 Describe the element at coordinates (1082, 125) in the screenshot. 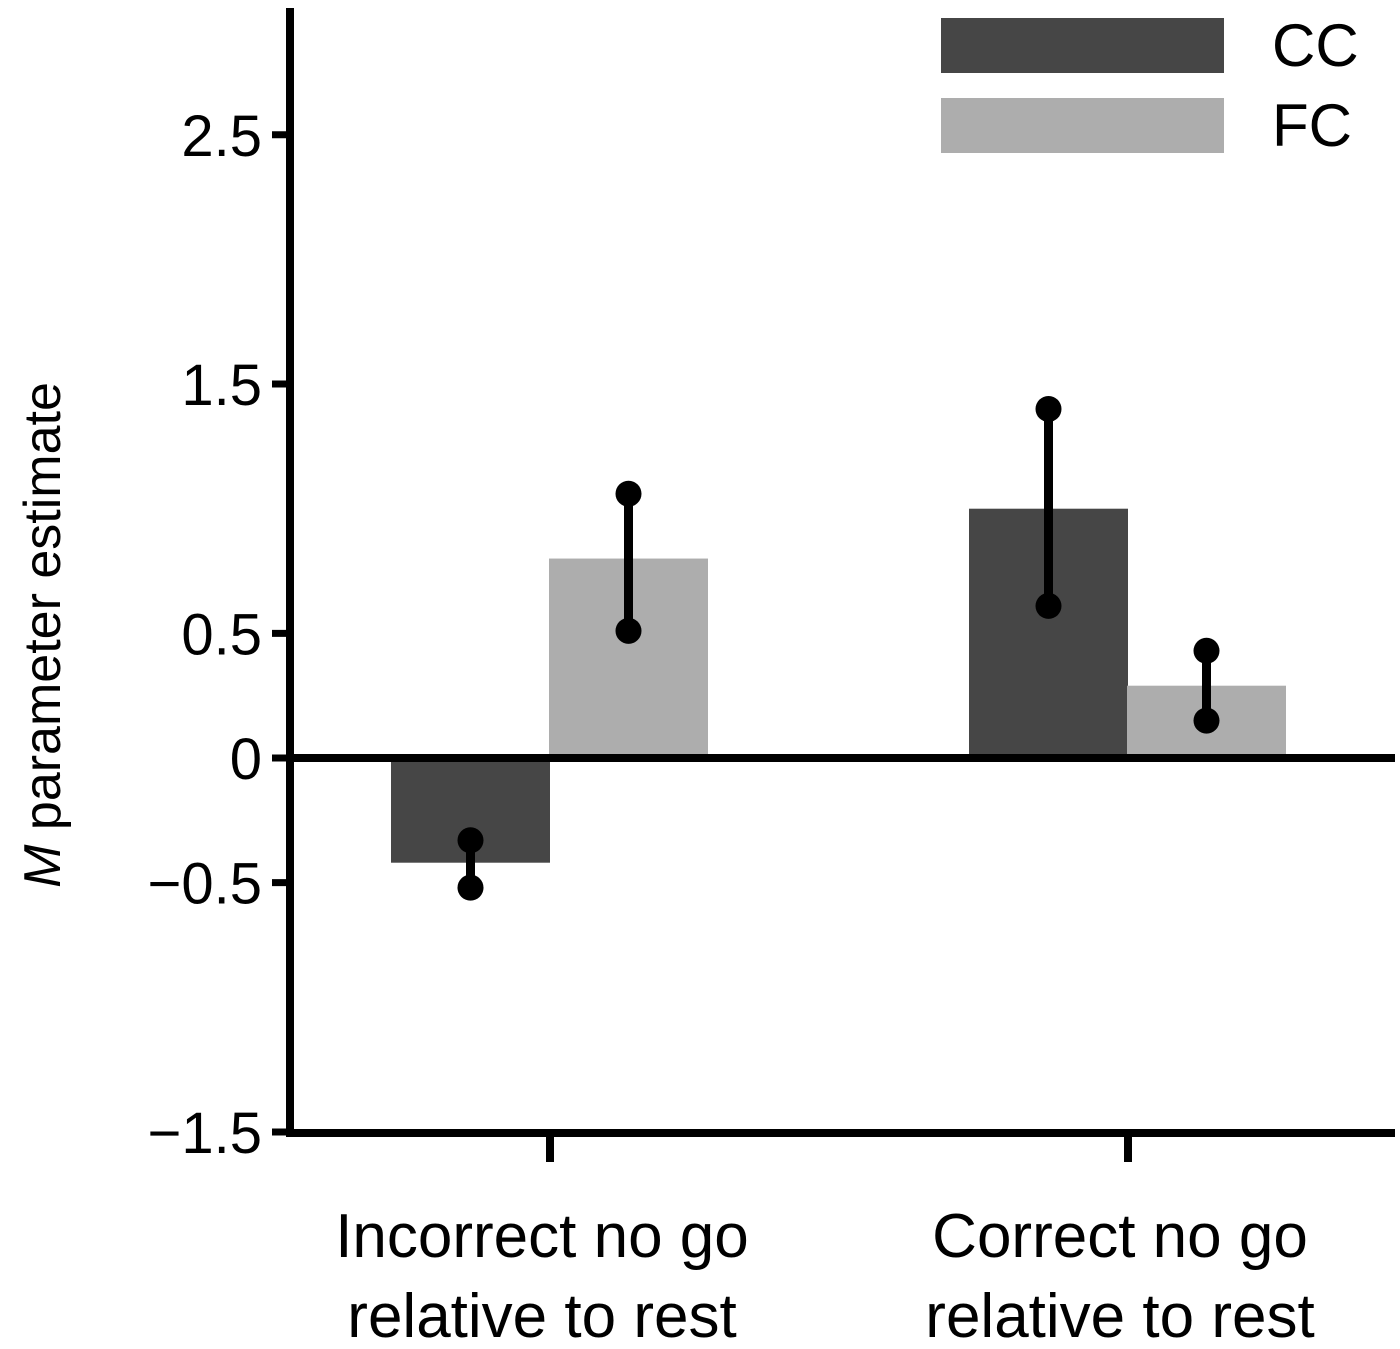

I see `legend-swatch-fc` at that location.